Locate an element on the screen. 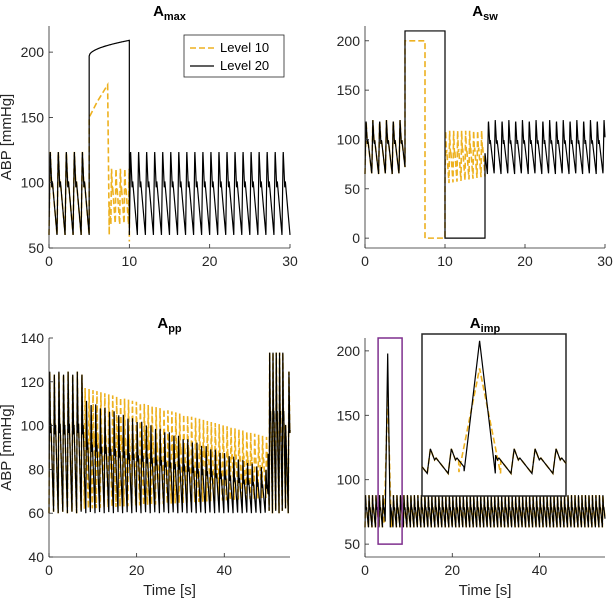 The width and height of the screenshot is (613, 602). app-xlabel: Time [s] is located at coordinates (169, 590).